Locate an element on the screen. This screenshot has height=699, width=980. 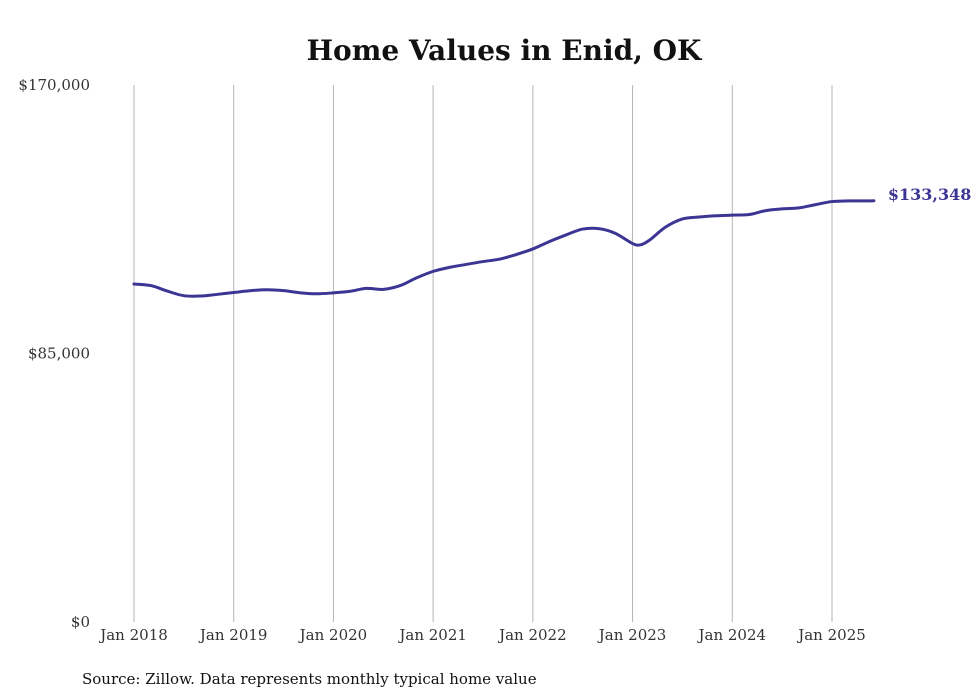
x-tick-label: Jan 2019 is located at coordinates (233, 635).